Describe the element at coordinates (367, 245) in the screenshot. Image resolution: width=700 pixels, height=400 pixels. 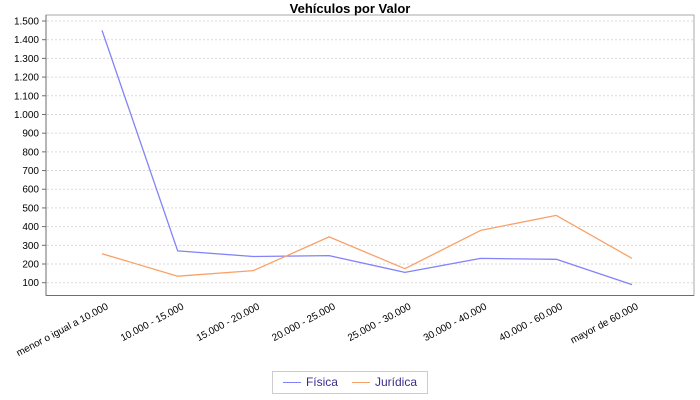
I see `series-line-juridica` at that location.